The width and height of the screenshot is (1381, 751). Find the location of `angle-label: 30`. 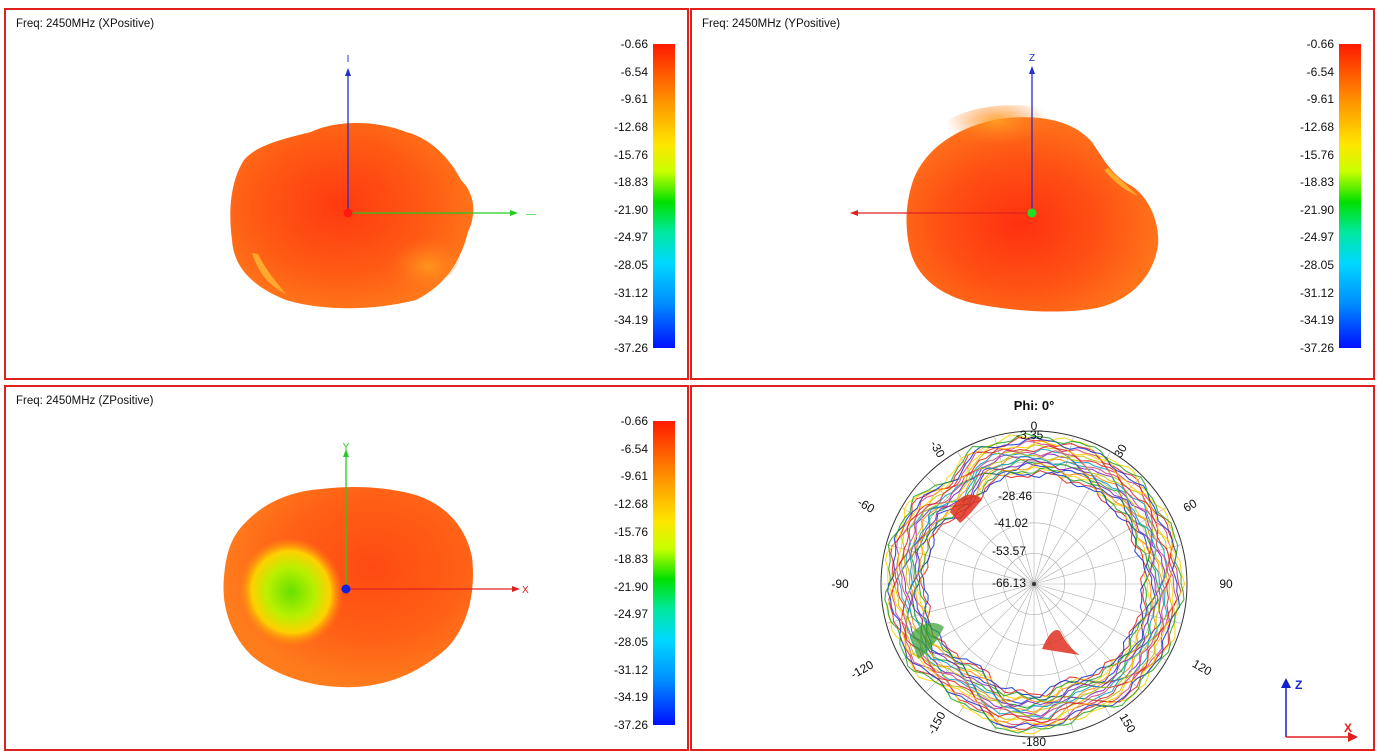

angle-label: 30 is located at coordinates (1120, 450).